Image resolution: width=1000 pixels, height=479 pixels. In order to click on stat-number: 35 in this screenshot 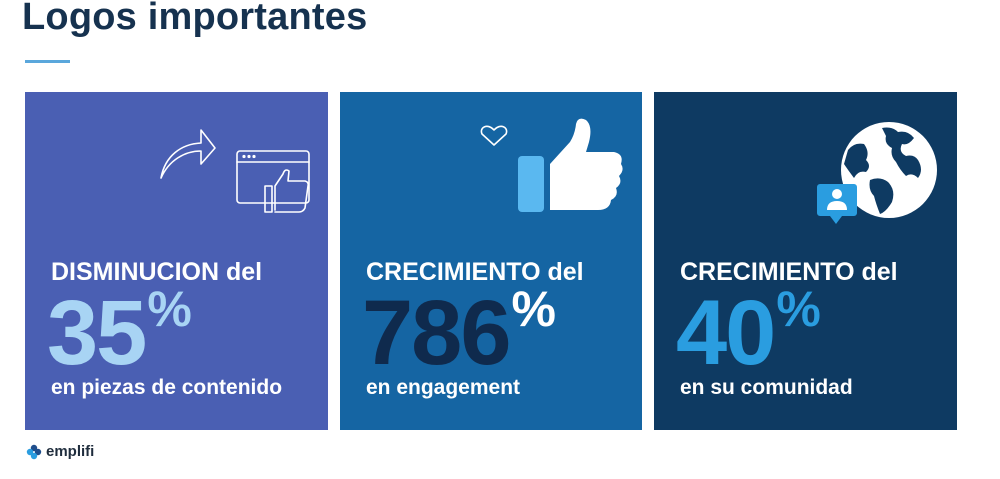, I will do `click(97, 333)`.